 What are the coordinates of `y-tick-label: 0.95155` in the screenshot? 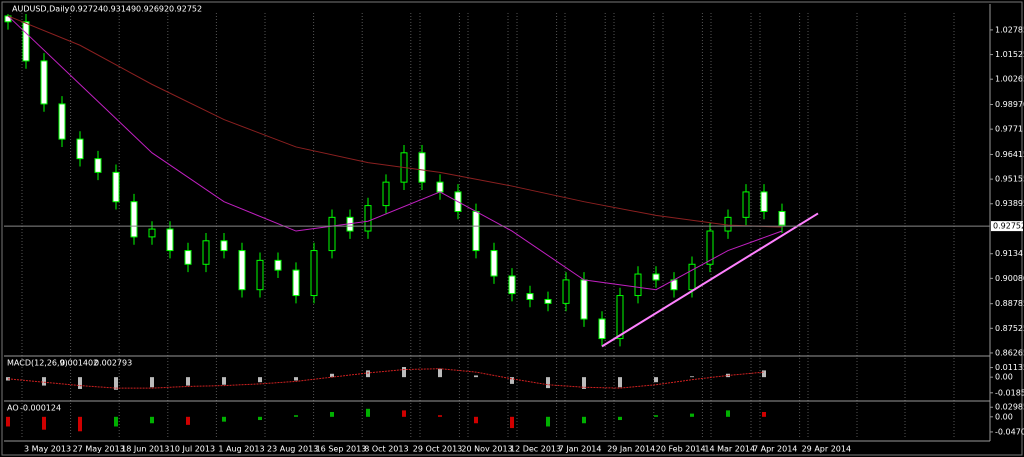 It's located at (1009, 179).